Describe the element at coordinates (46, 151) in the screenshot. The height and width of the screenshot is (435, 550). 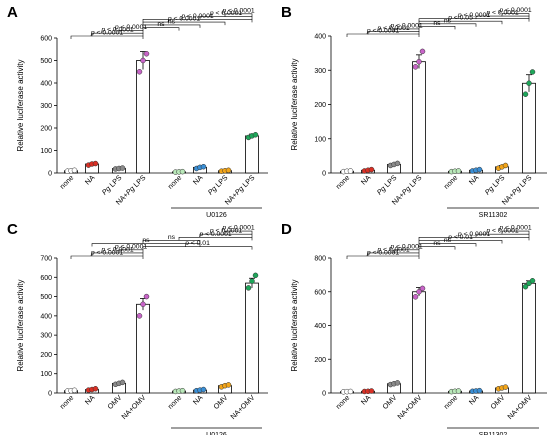
I see `y-tick-label: 100` at that location.